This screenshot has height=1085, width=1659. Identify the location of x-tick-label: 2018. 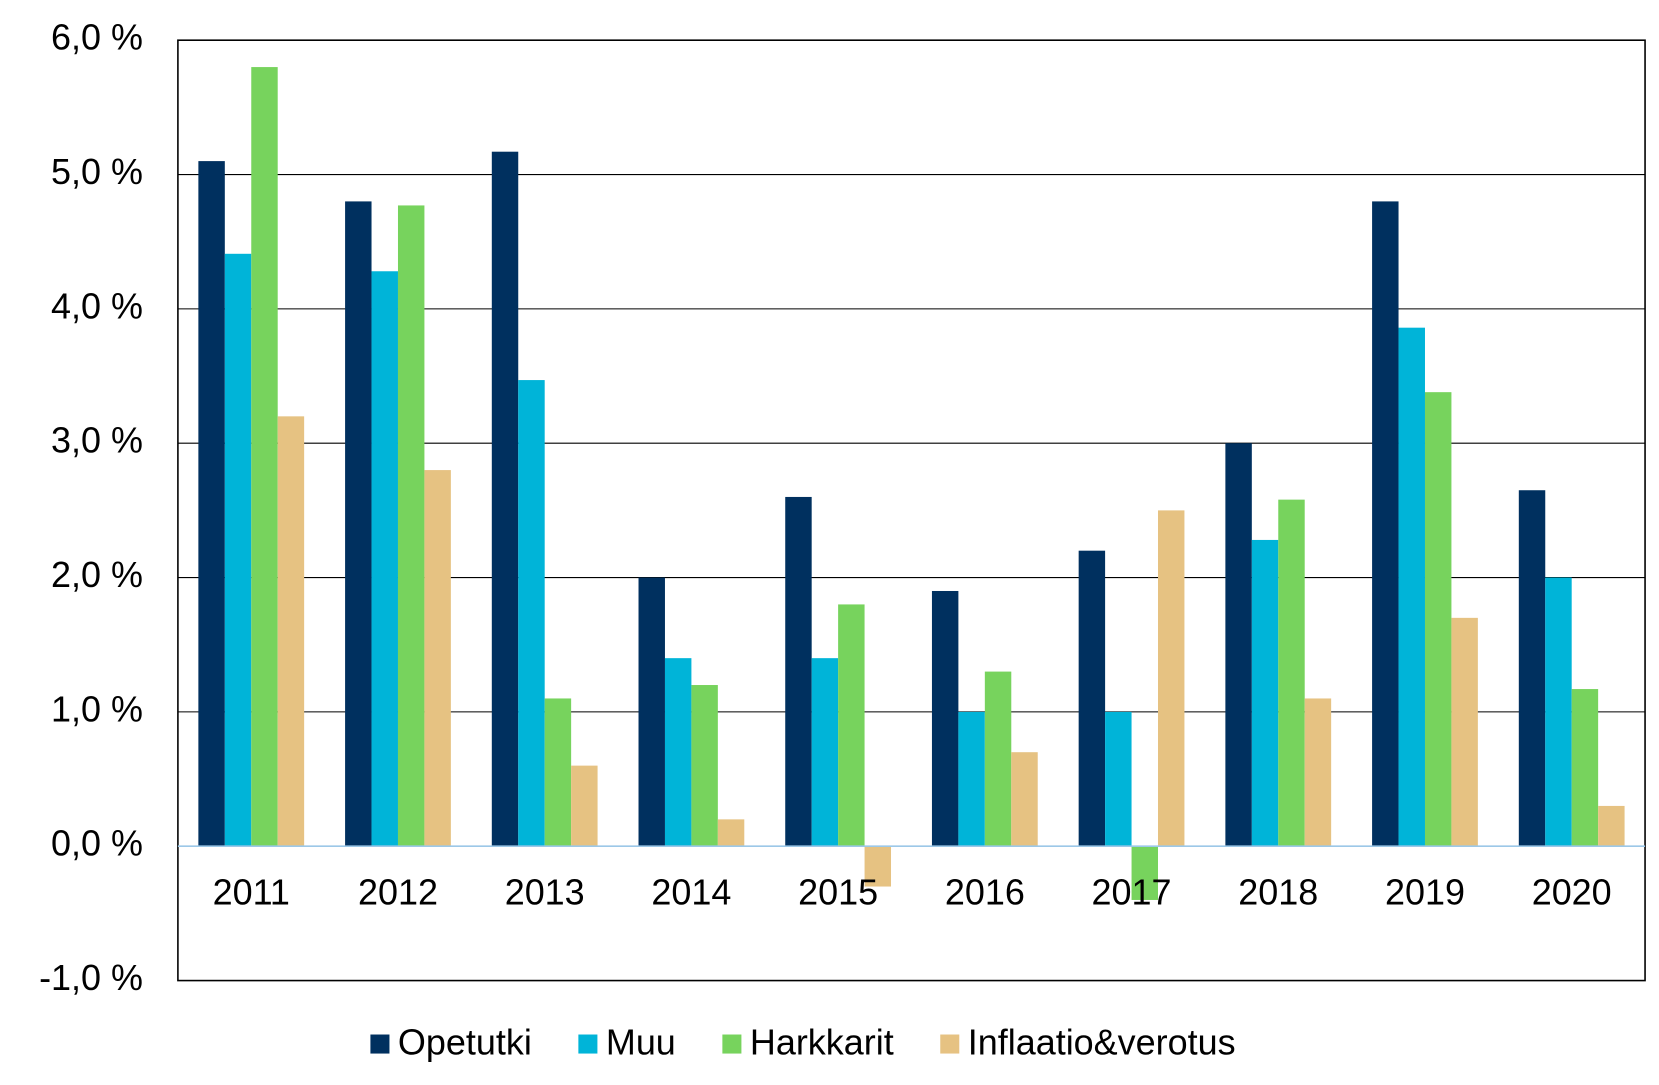
(1278, 891).